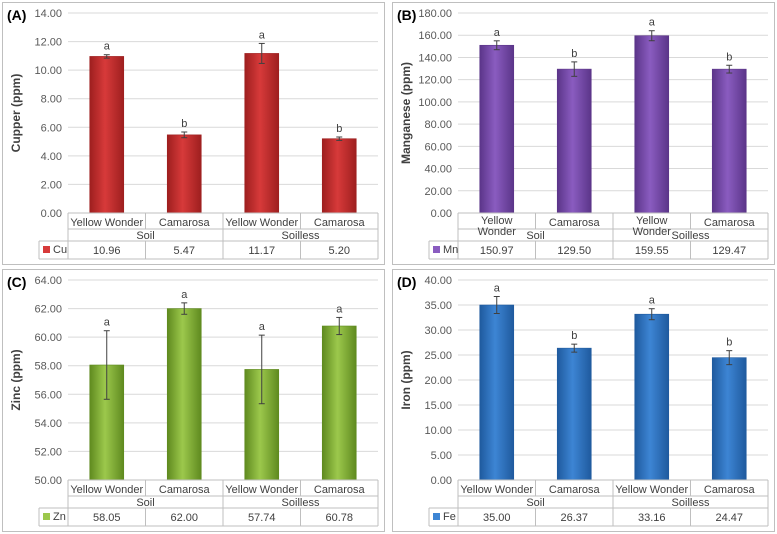 The image size is (777, 534). I want to click on value-label: 150.97, so click(497, 251).